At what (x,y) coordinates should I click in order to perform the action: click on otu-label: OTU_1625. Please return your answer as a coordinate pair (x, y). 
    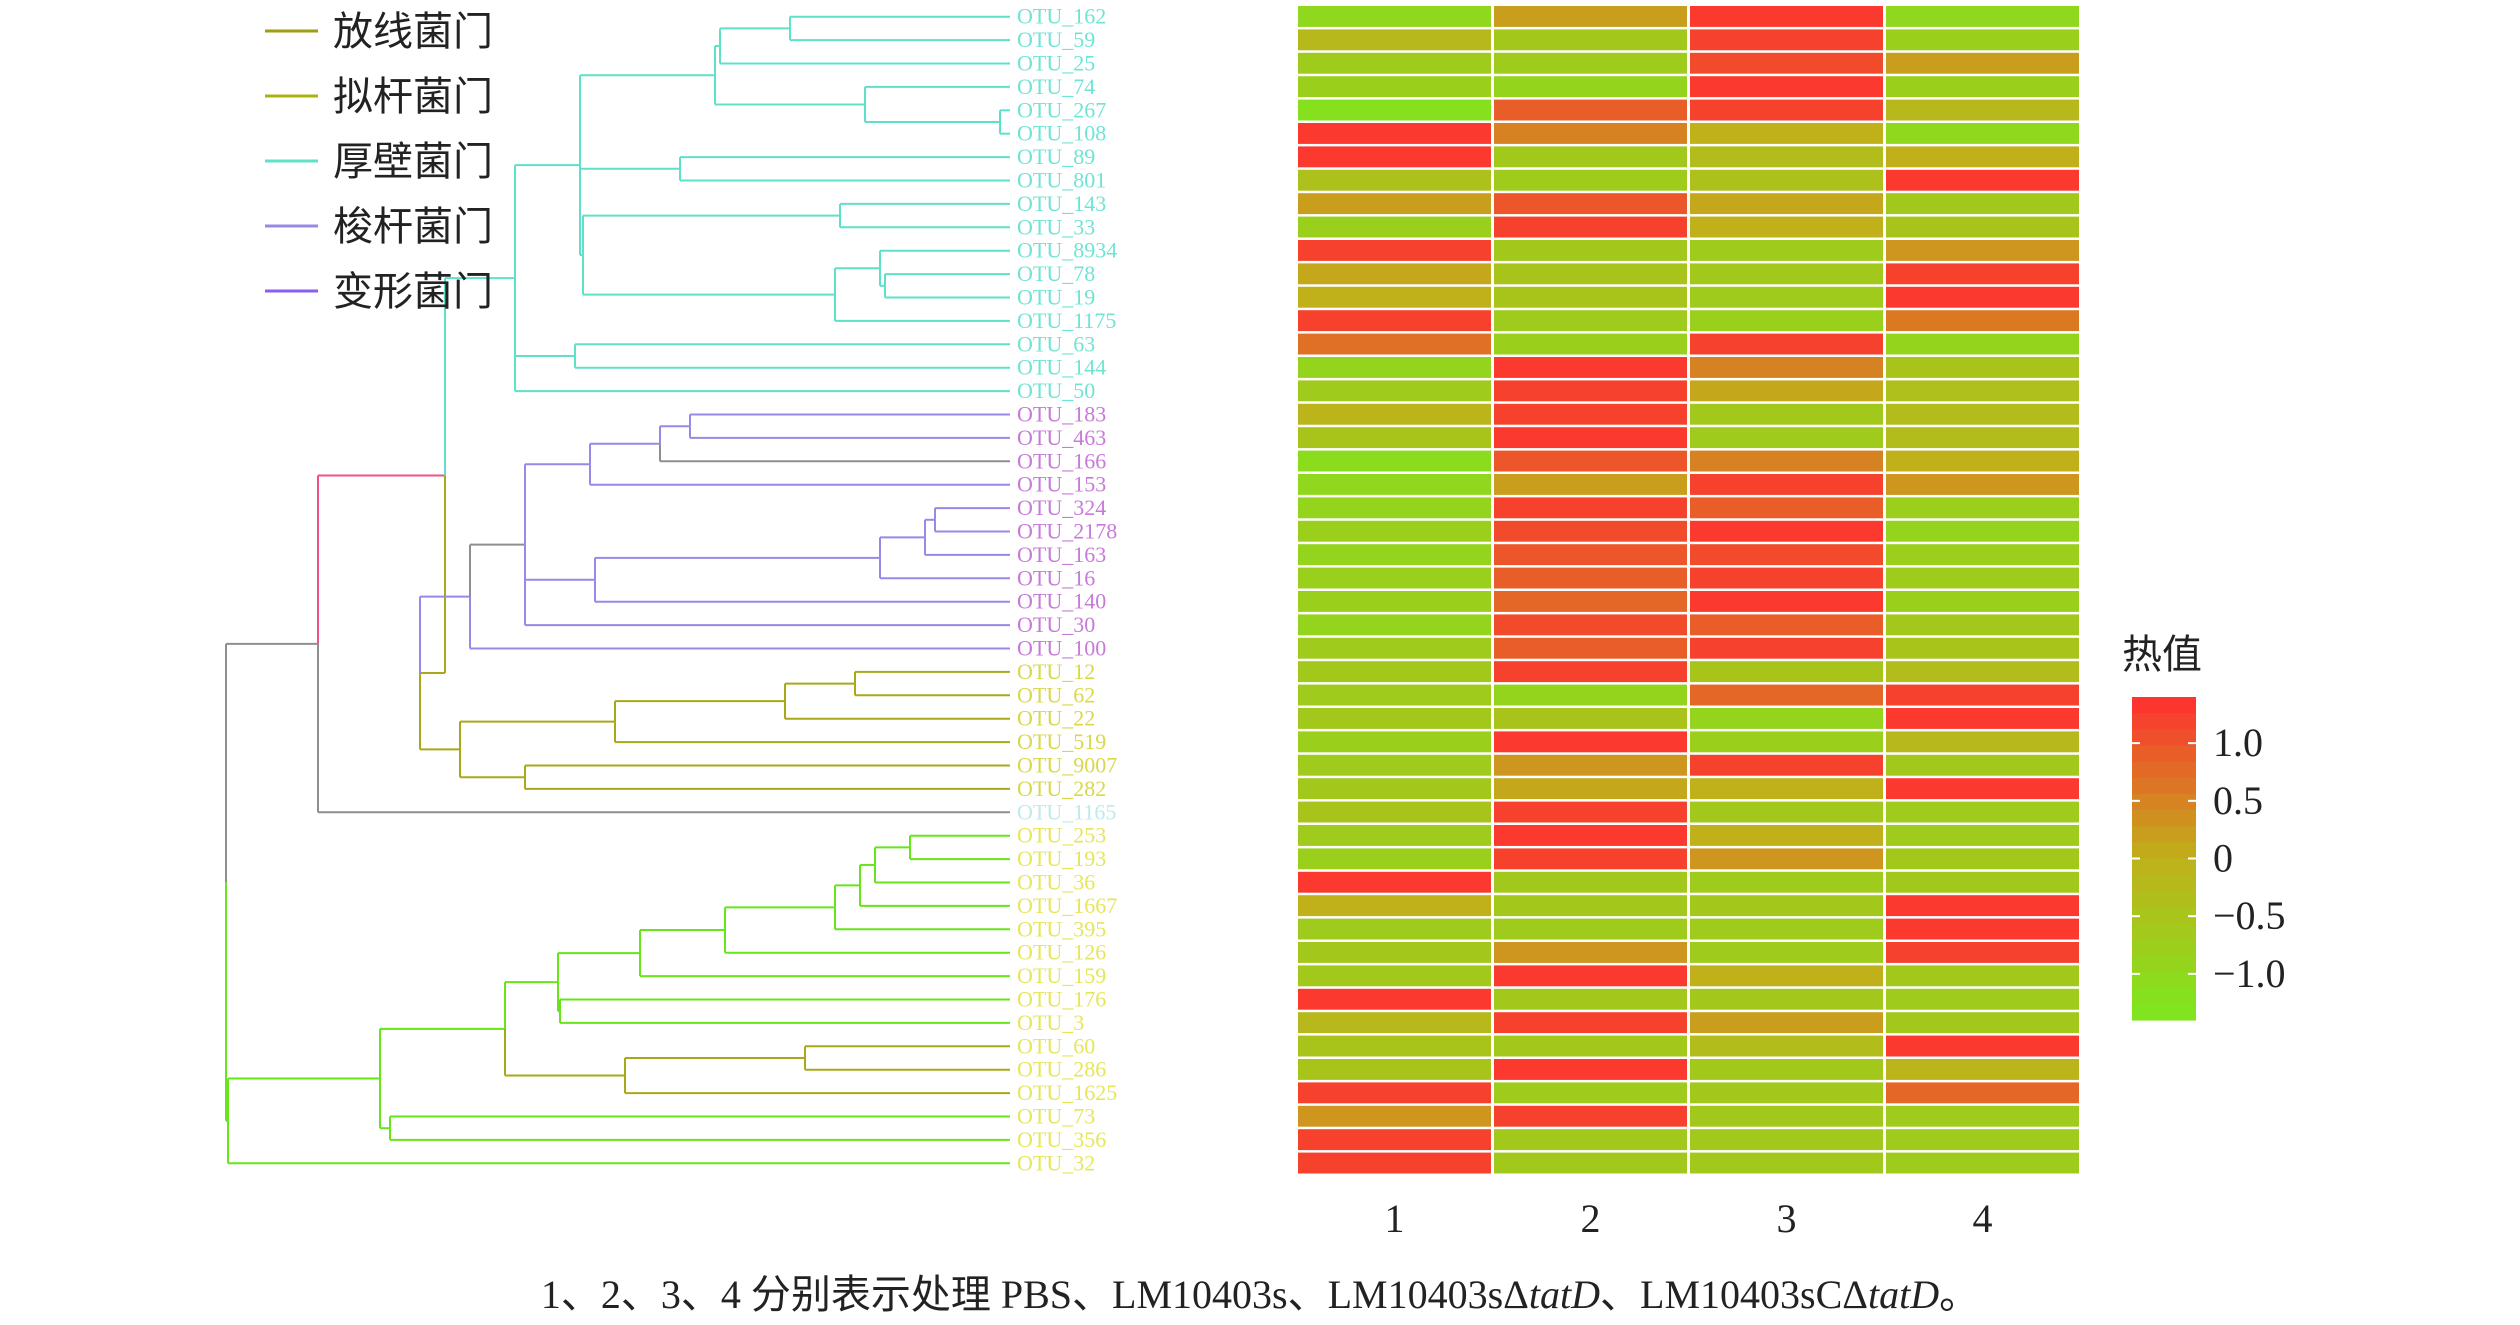
    Looking at the image, I should click on (1067, 1092).